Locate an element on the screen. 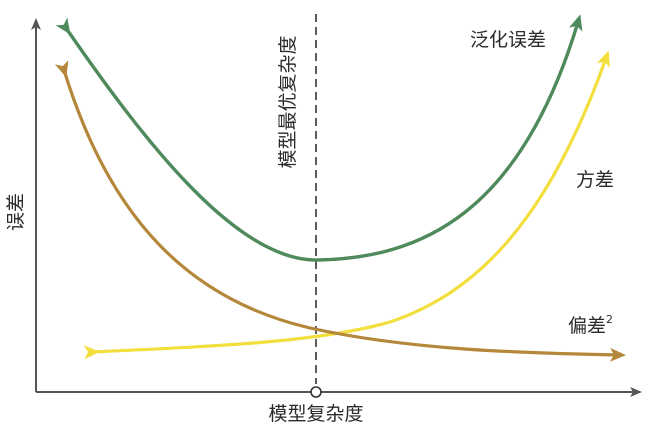  generalization-error-label: 泛化误差 is located at coordinates (508, 40).